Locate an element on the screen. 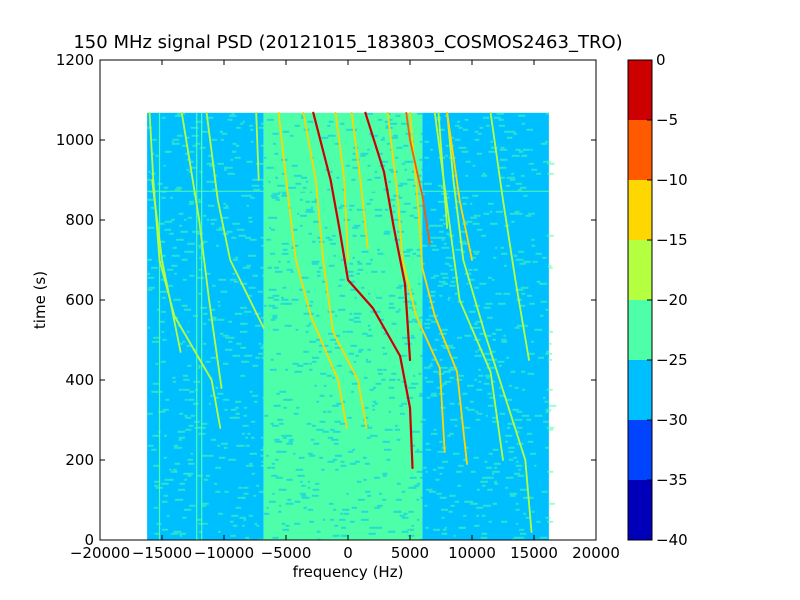  x-tick-label: 0 is located at coordinates (348, 553).